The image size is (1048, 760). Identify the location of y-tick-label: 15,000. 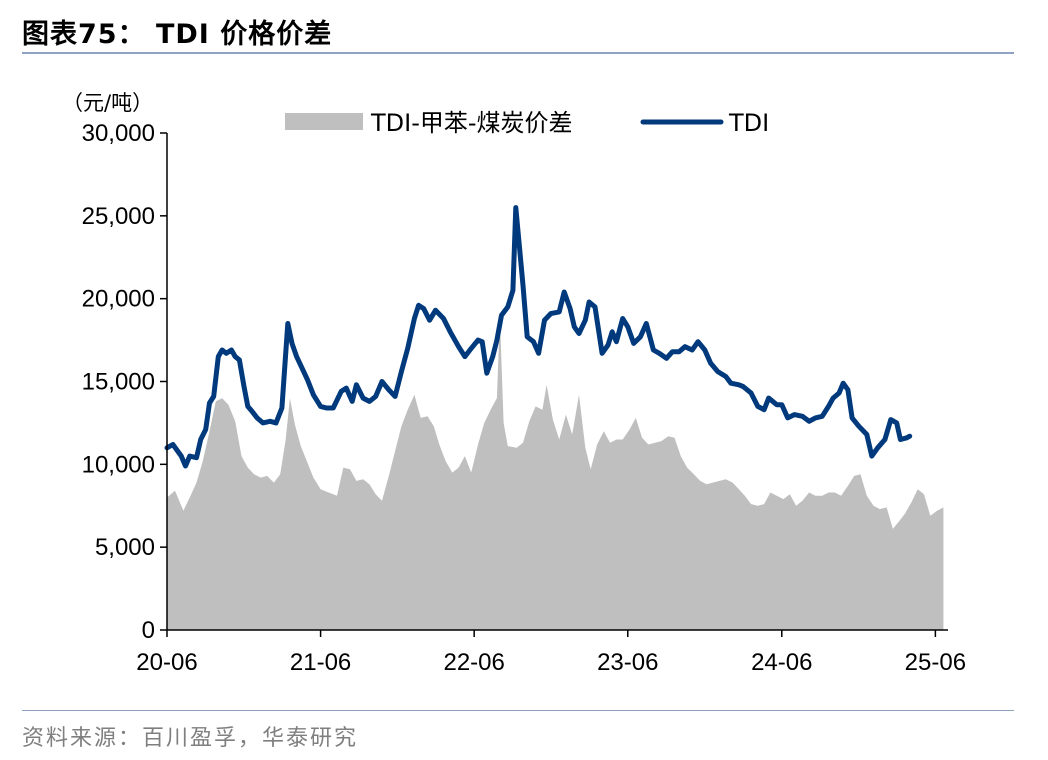
(118, 382).